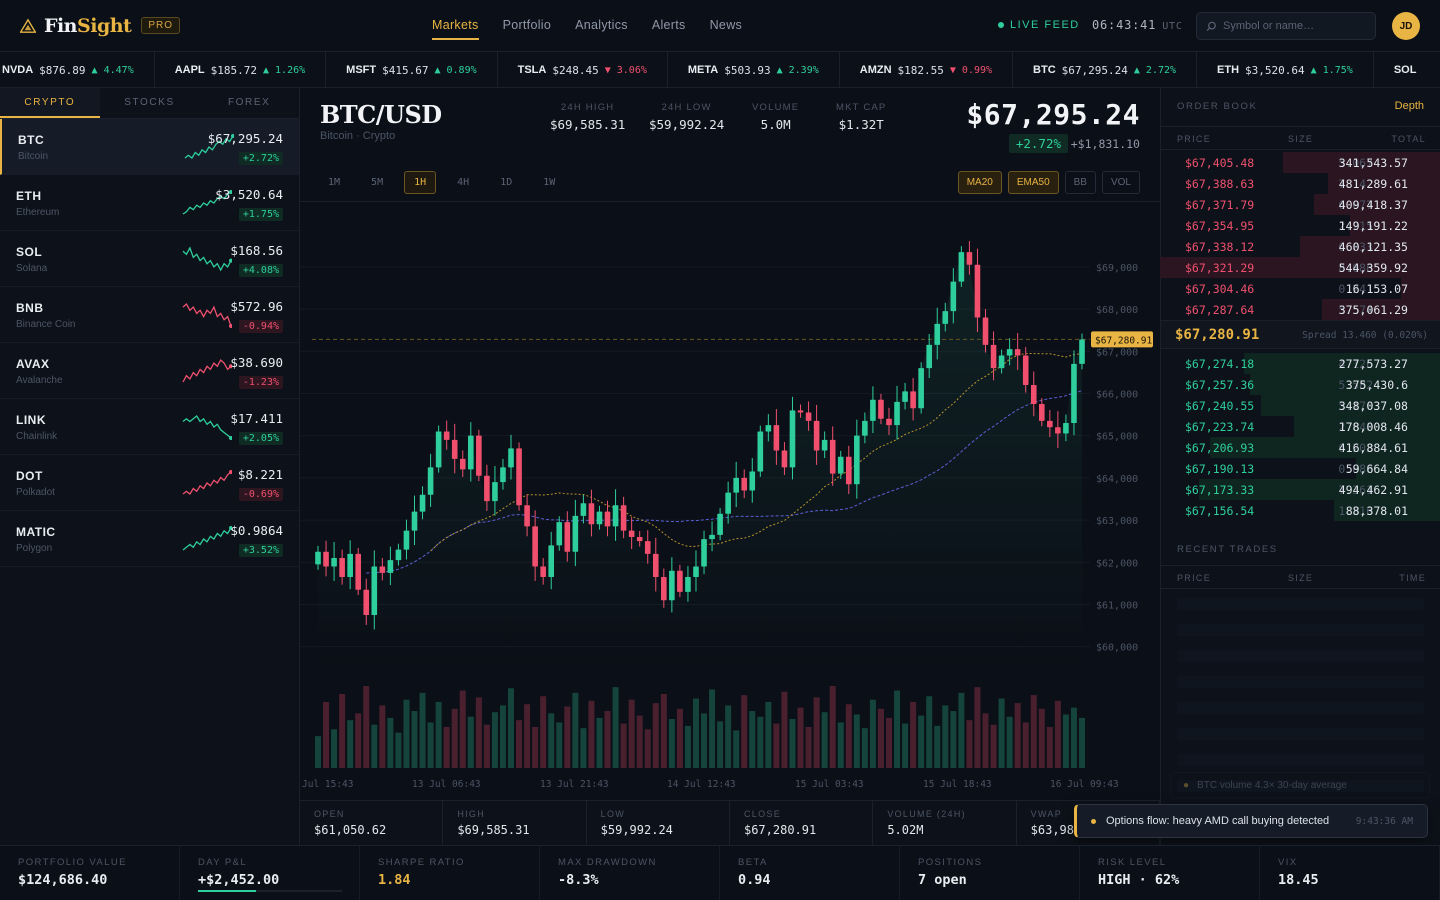  What do you see at coordinates (149, 427) in the screenshot?
I see `asset-row-link: LINK Chainlink $17.411 +2.05%` at bounding box center [149, 427].